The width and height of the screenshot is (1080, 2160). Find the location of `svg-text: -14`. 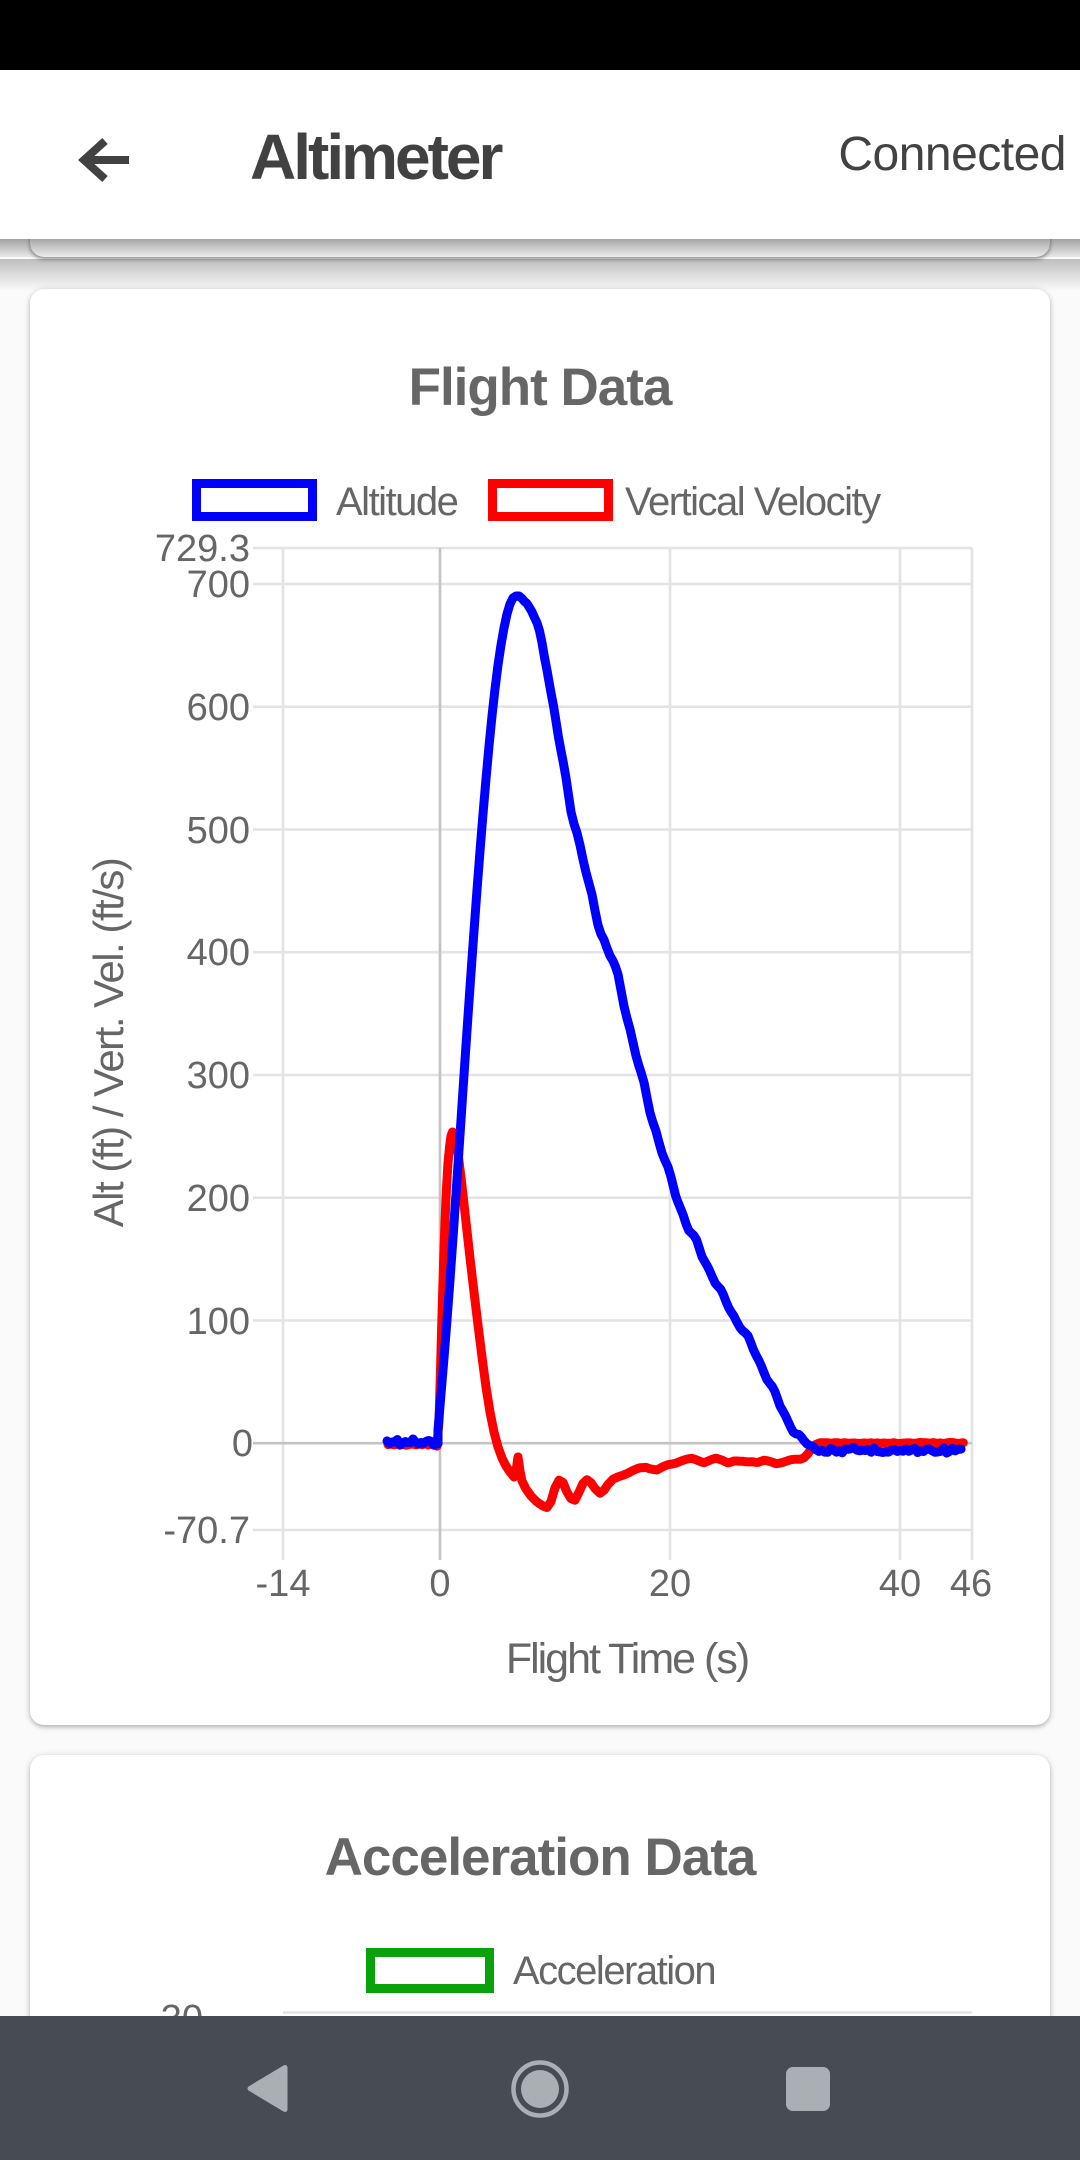

svg-text: -14 is located at coordinates (283, 1584).